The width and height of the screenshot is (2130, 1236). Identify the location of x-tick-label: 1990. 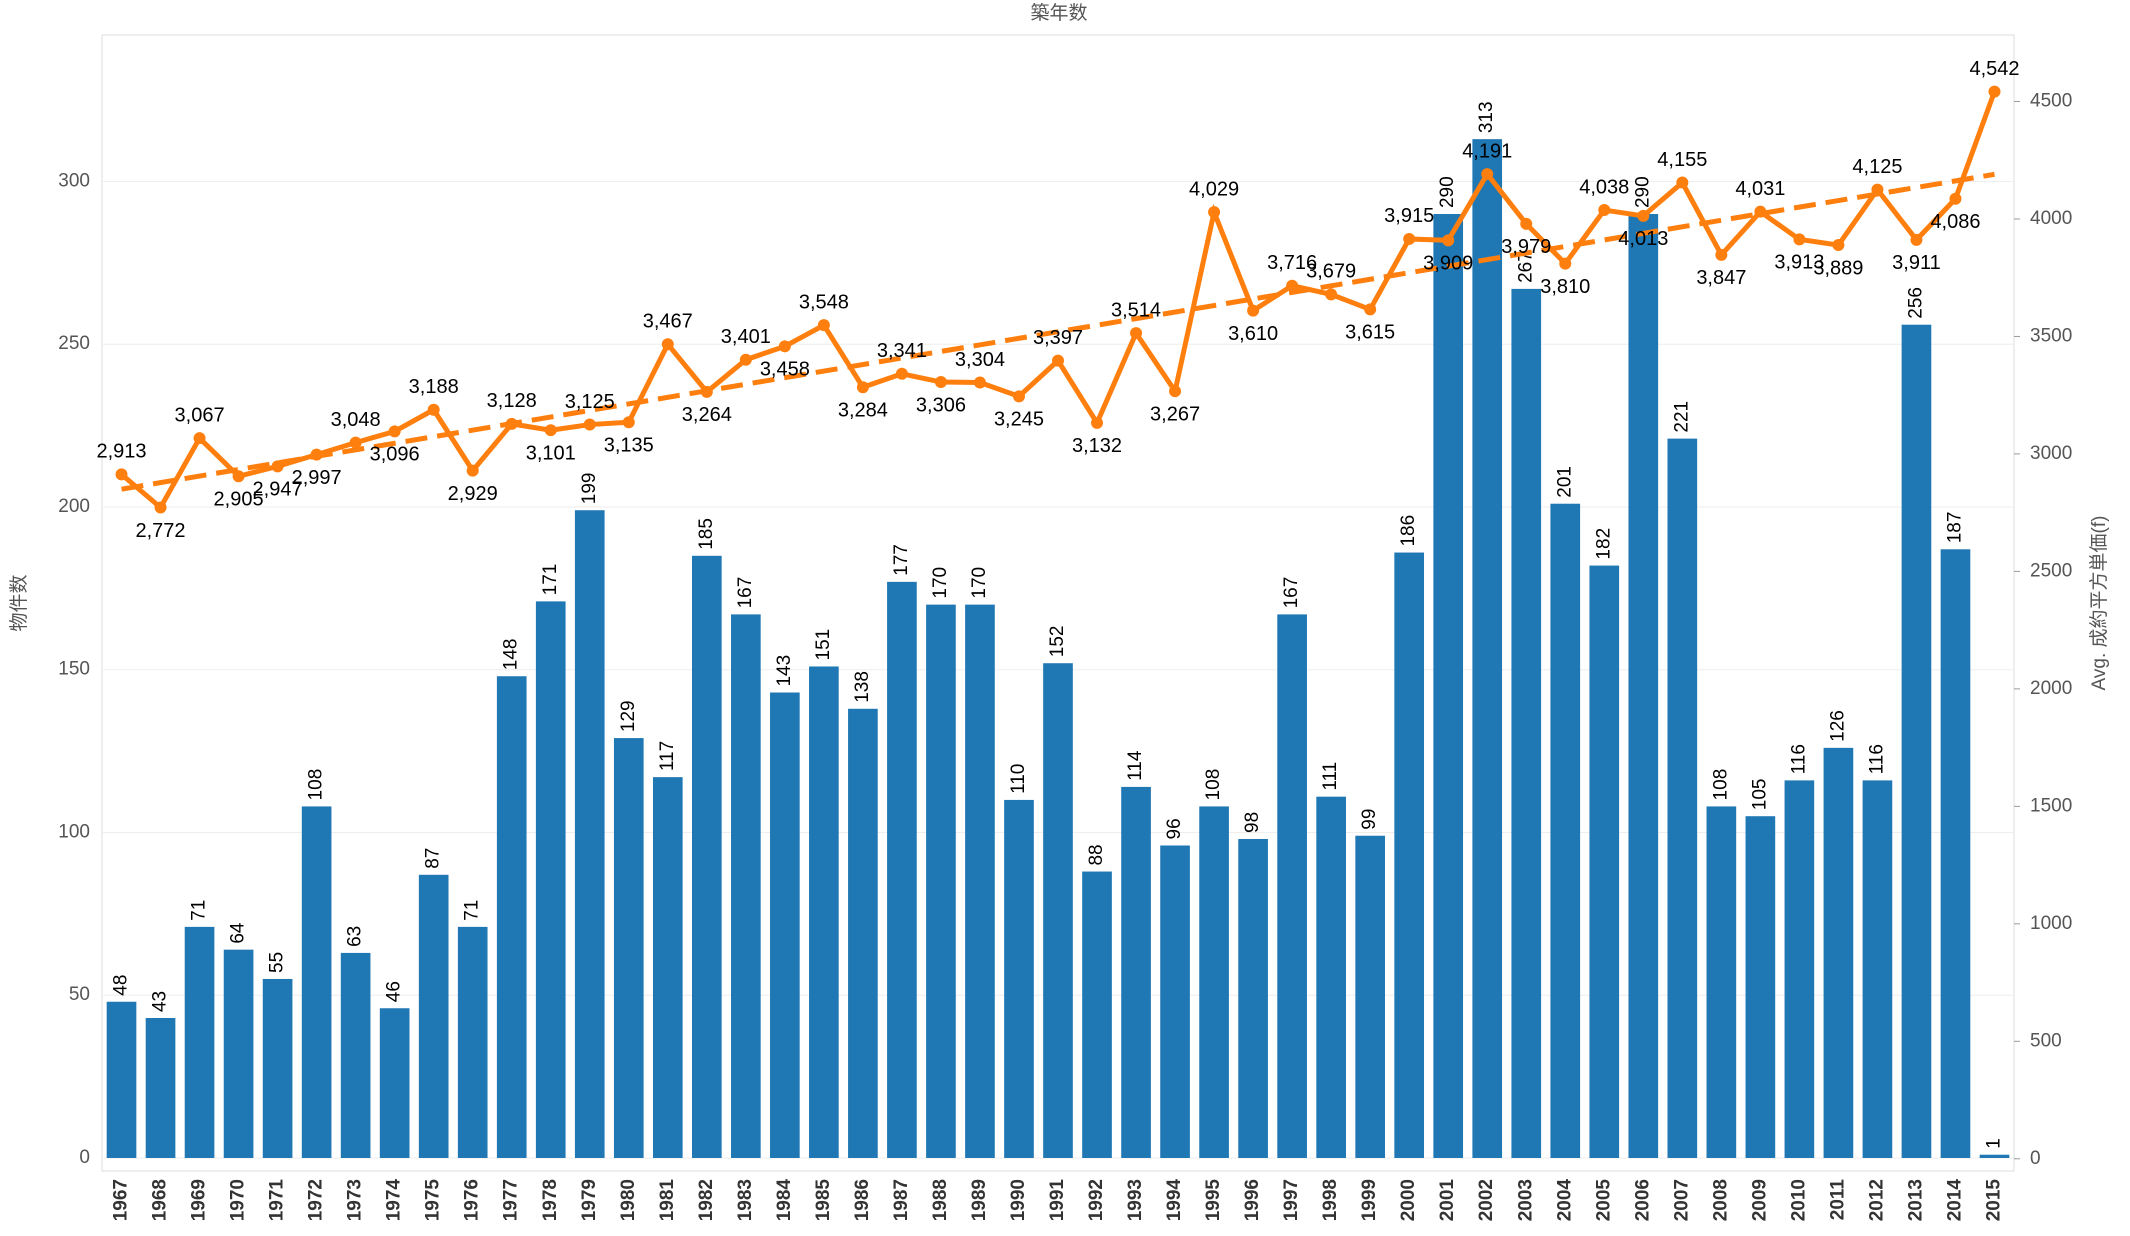
(1018, 1200).